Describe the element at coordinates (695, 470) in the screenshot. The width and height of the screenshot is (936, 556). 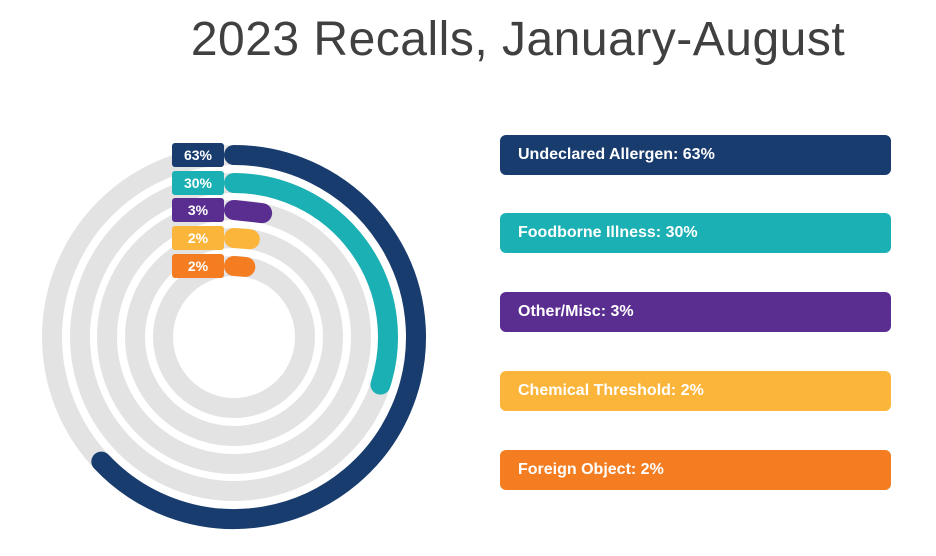
I see `legend-item-foreign-object: Foreign Object: 2%` at that location.